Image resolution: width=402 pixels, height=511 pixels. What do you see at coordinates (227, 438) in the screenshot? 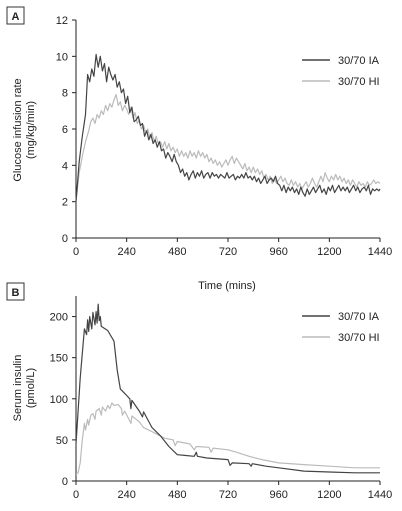
I see `panel-b-series-hi-line` at bounding box center [227, 438].